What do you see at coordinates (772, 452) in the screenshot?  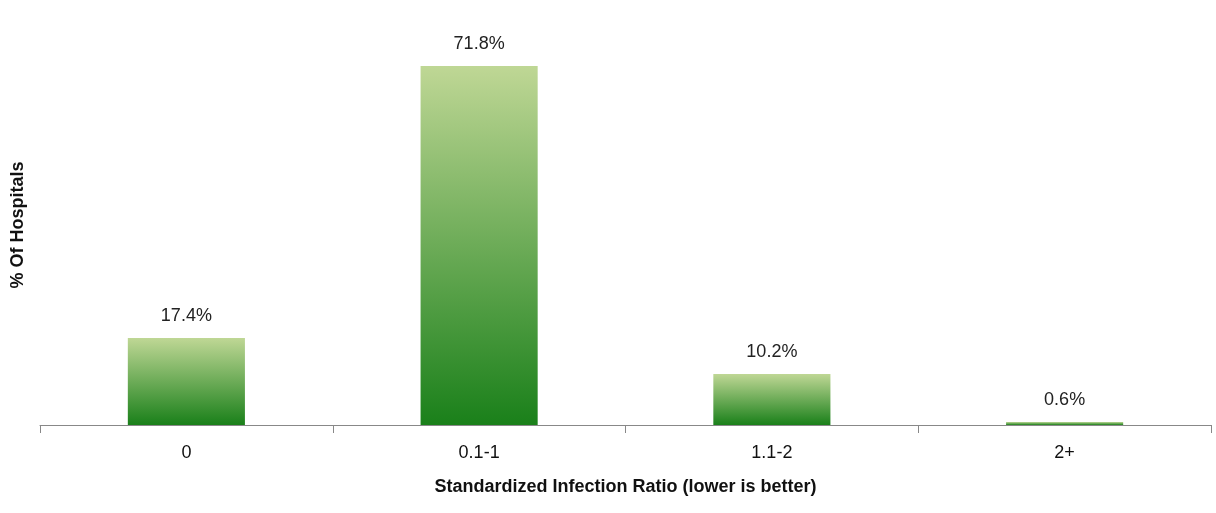 I see `x-tick-label: 1.1-2` at bounding box center [772, 452].